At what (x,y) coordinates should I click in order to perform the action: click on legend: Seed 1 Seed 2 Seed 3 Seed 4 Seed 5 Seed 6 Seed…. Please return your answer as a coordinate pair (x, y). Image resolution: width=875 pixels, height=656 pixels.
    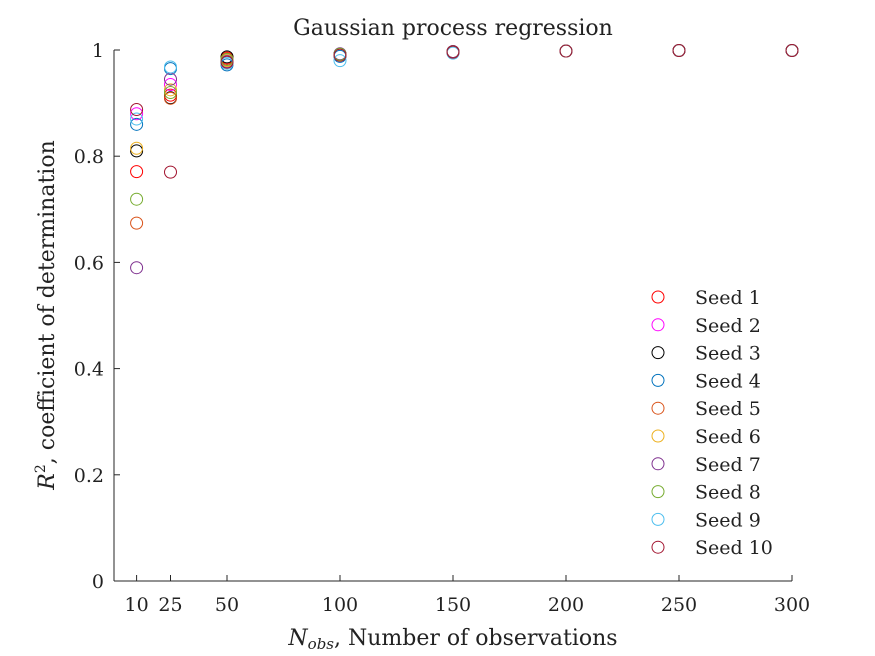
    Looking at the image, I should click on (712, 423).